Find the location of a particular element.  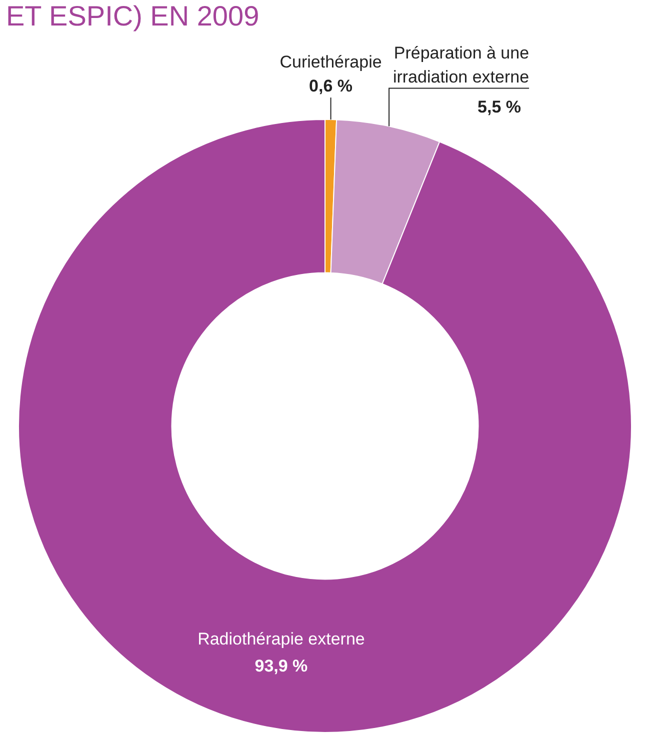

slice-label: Préparation à une irradiation externe is located at coordinates (461, 64).